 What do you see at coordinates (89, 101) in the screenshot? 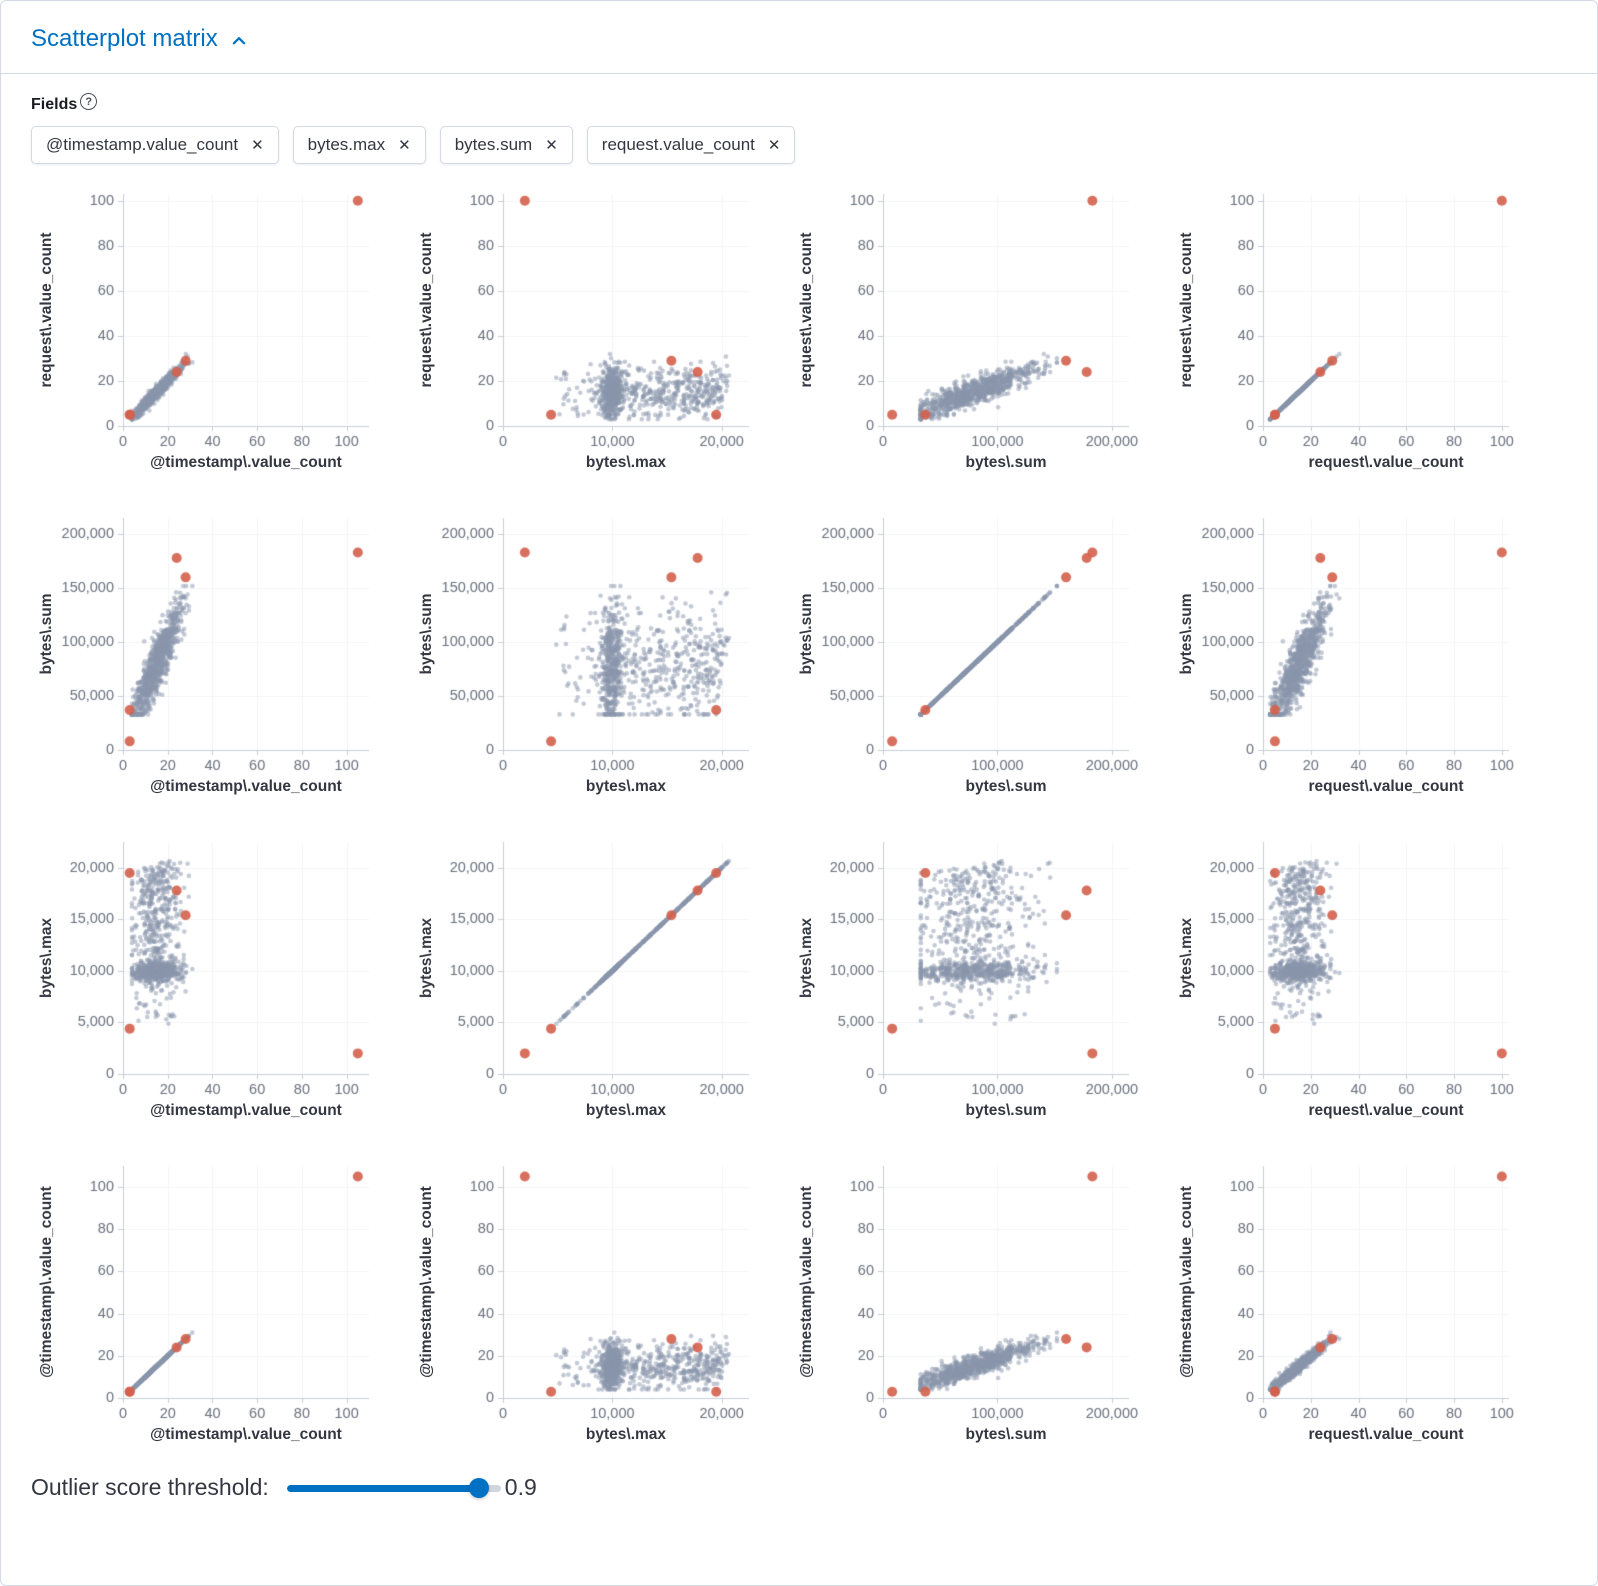
I see `help-icon: ?` at bounding box center [89, 101].